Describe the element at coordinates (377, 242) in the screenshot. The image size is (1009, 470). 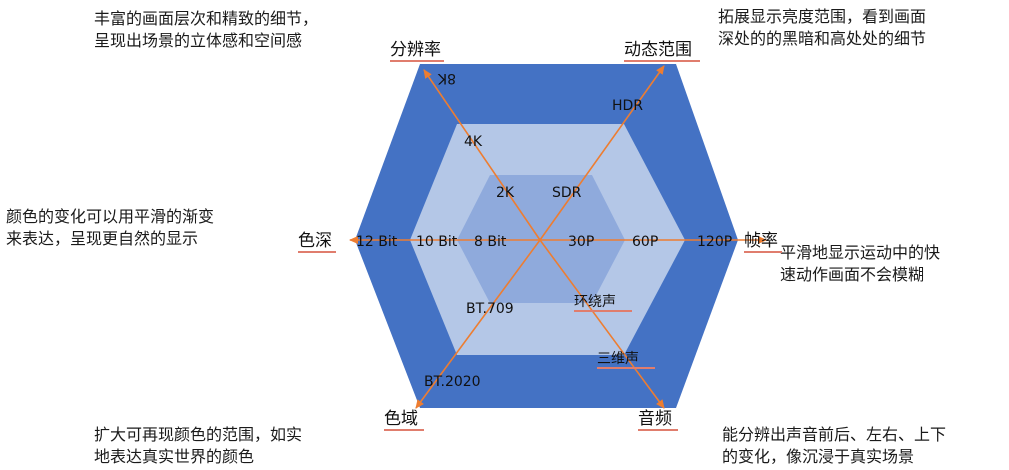
I see `tick-color-depth-12bit: 12 Bit` at that location.